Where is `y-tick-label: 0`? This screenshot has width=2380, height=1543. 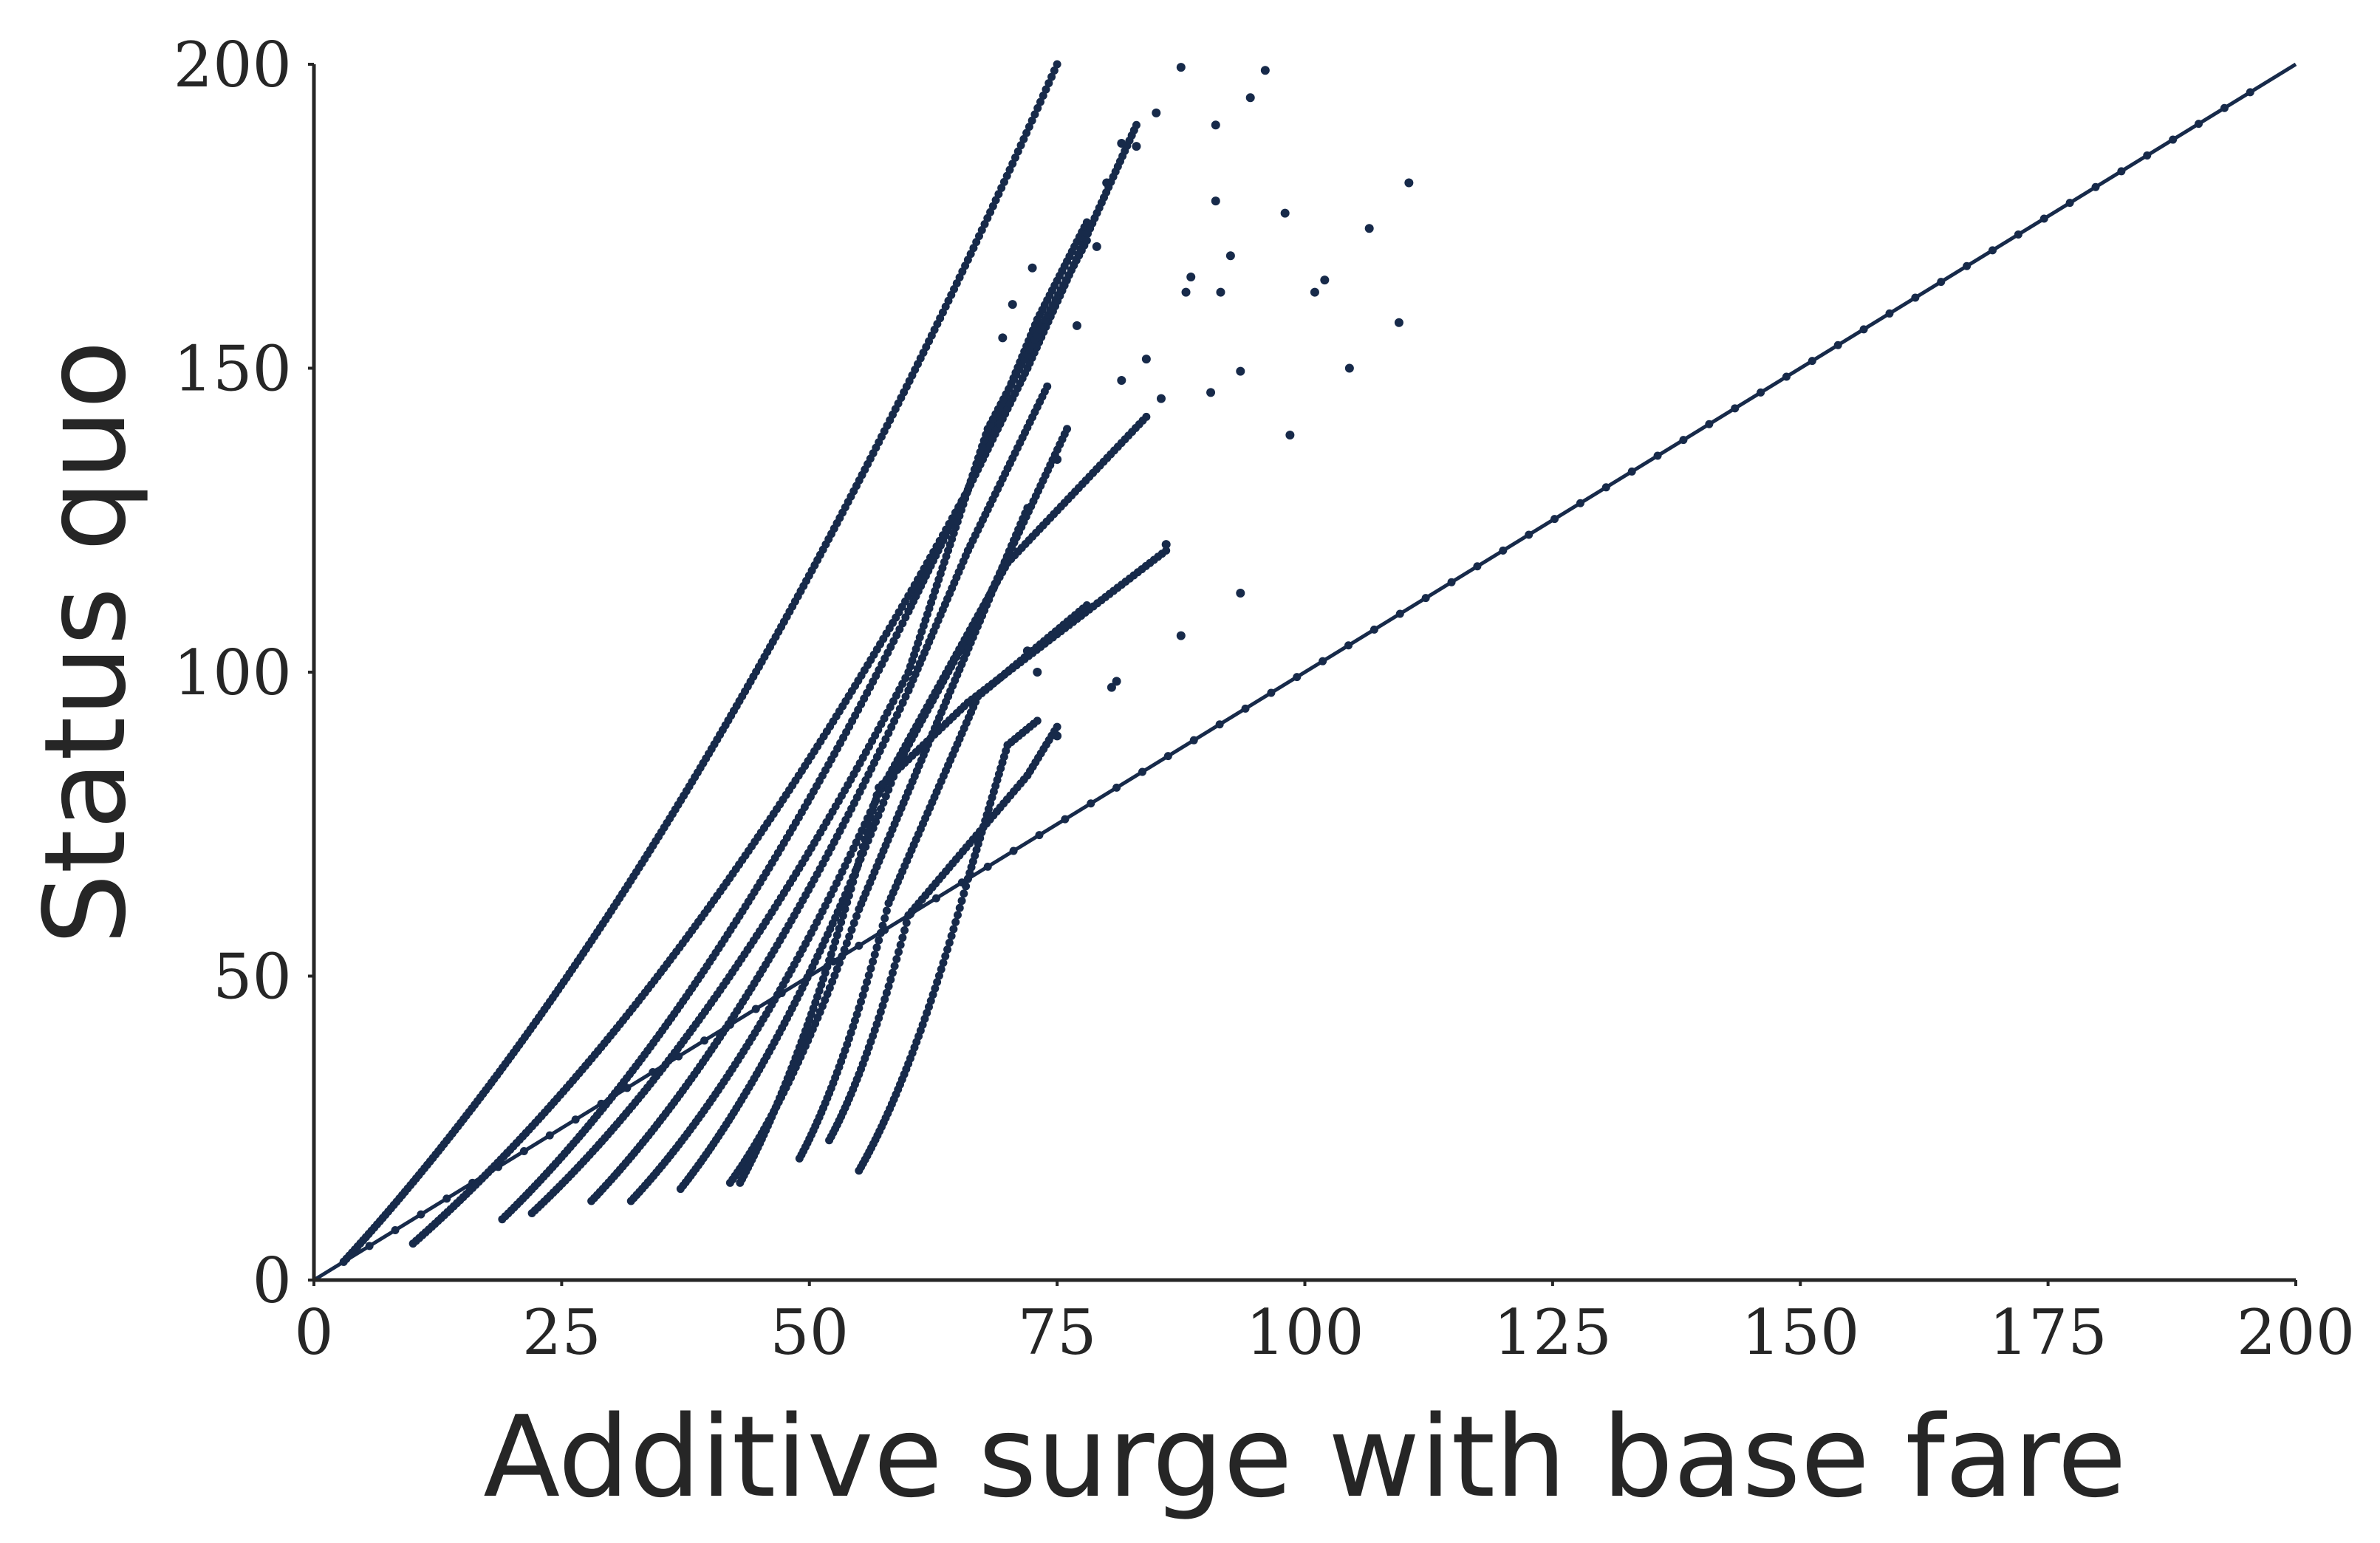
y-tick-label: 0 is located at coordinates (272, 1281).